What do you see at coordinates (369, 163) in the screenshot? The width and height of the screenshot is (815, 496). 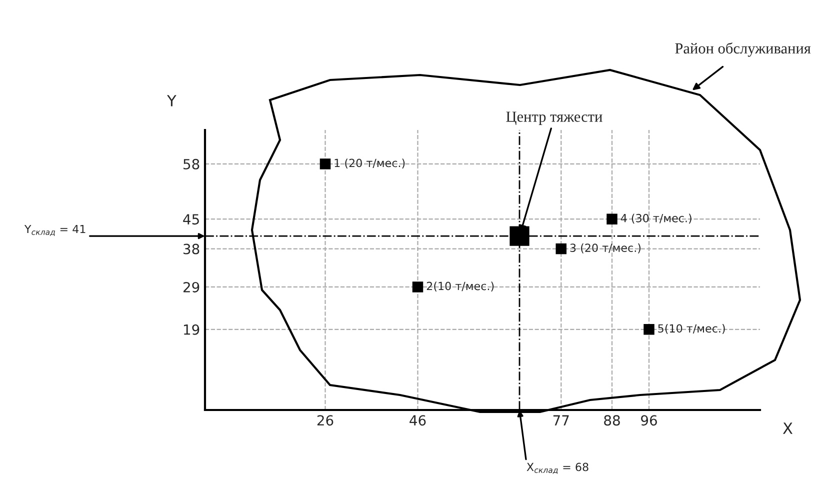 I see `annotation: 1 (20 т/мес.)` at bounding box center [369, 163].